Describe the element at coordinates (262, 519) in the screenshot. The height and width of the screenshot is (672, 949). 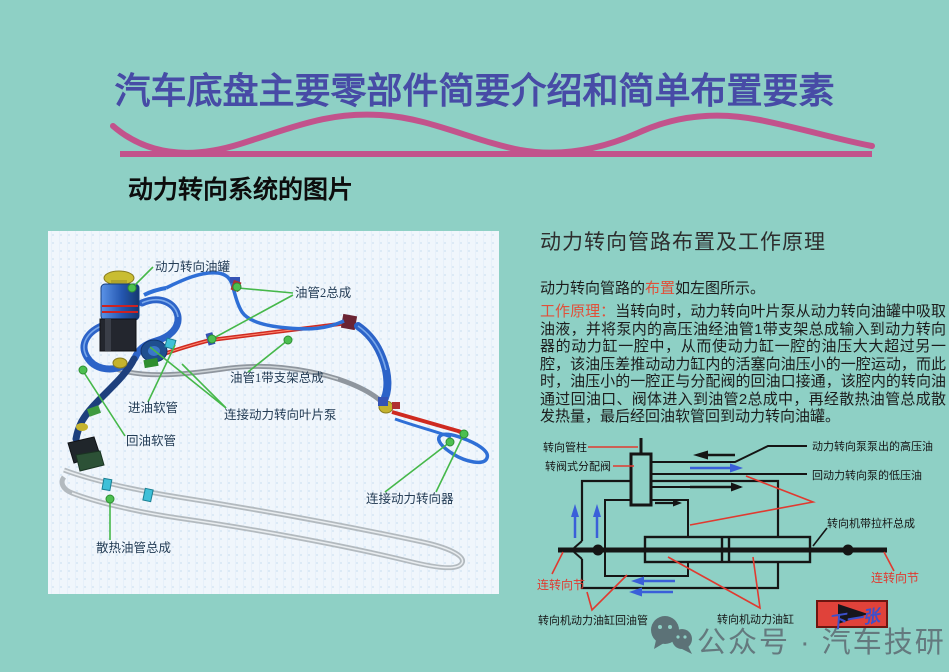
I see `cooling-loop-pipe` at that location.